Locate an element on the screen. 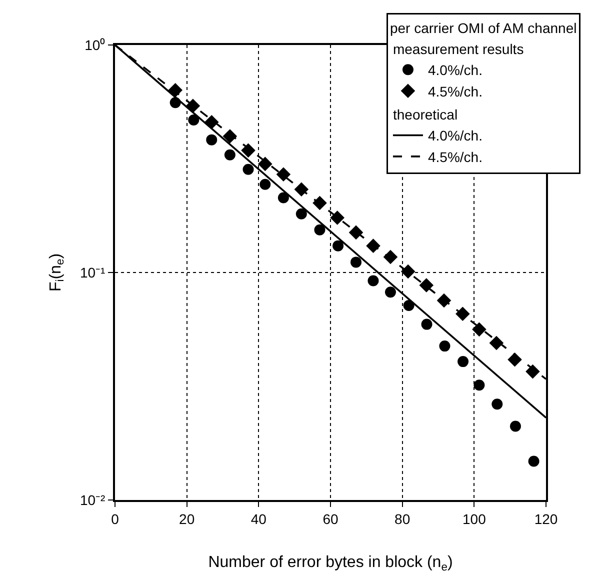  x-tick-label: 120 is located at coordinates (546, 518).